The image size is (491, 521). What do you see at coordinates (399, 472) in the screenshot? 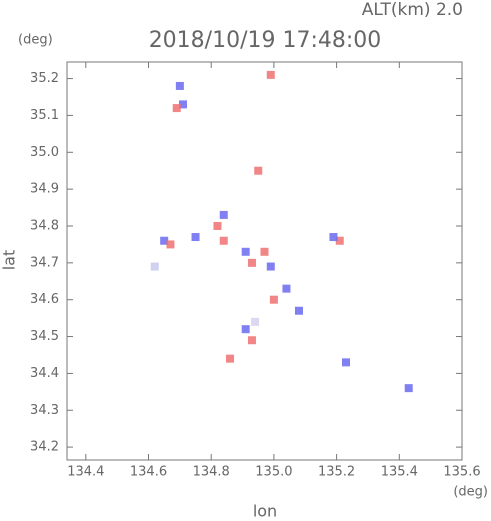
I see `x-tick-label: 135.4` at bounding box center [399, 472].